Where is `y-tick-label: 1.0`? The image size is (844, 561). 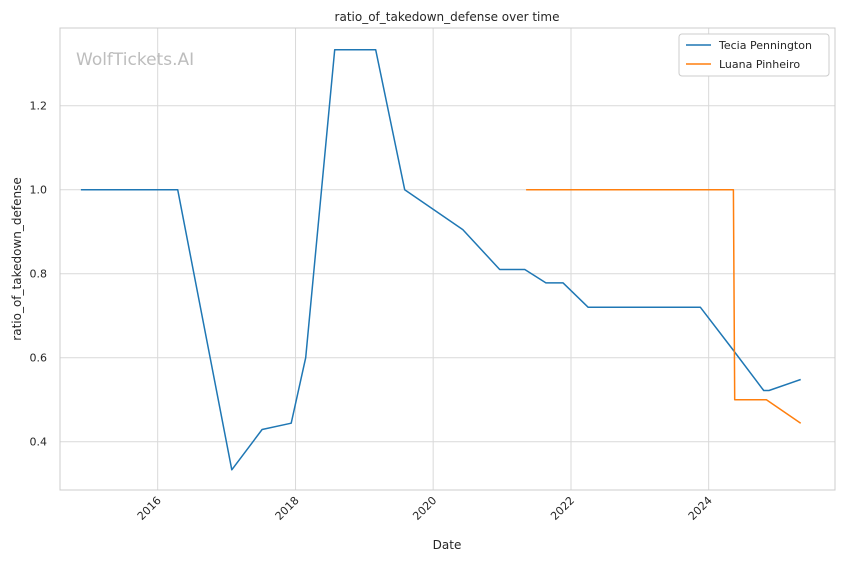
y-tick-label: 1.0 is located at coordinates (39, 190).